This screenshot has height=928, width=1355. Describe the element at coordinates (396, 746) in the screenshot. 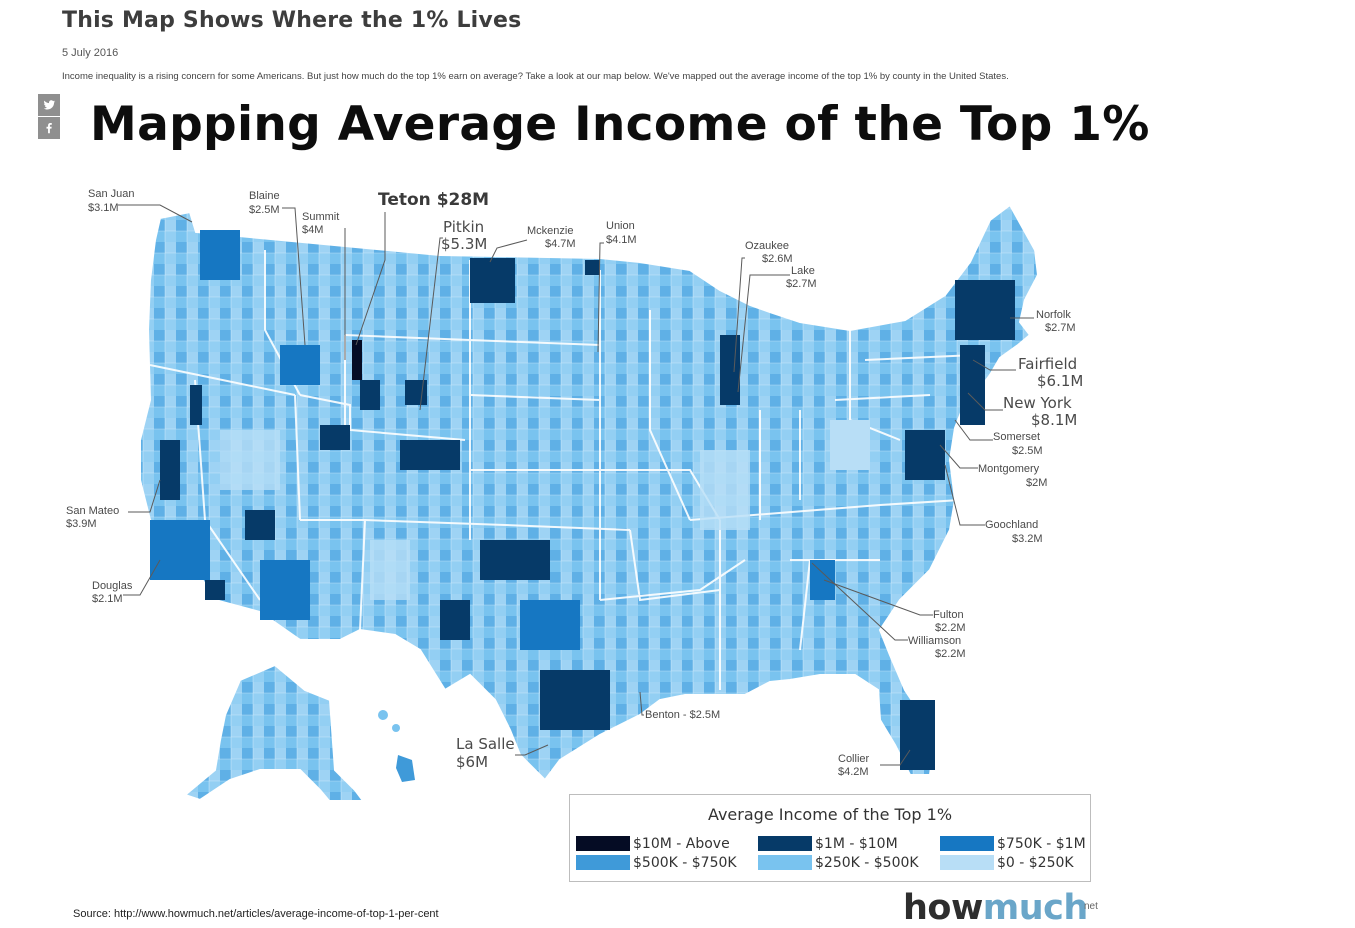

I see `hawaii-islands` at that location.